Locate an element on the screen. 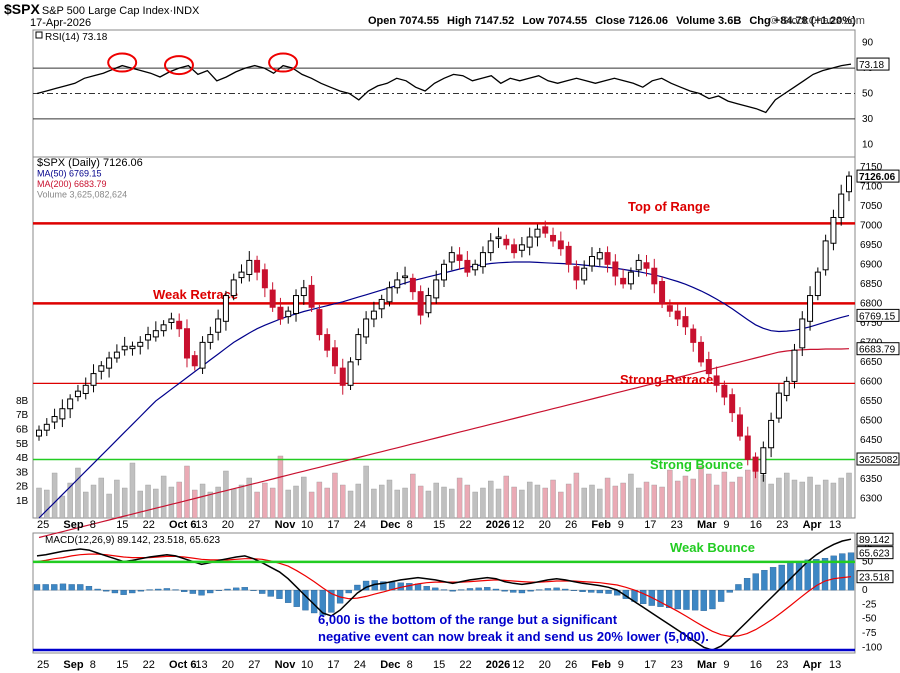  volume-value: Volume 3.6B is located at coordinates (709, 21).